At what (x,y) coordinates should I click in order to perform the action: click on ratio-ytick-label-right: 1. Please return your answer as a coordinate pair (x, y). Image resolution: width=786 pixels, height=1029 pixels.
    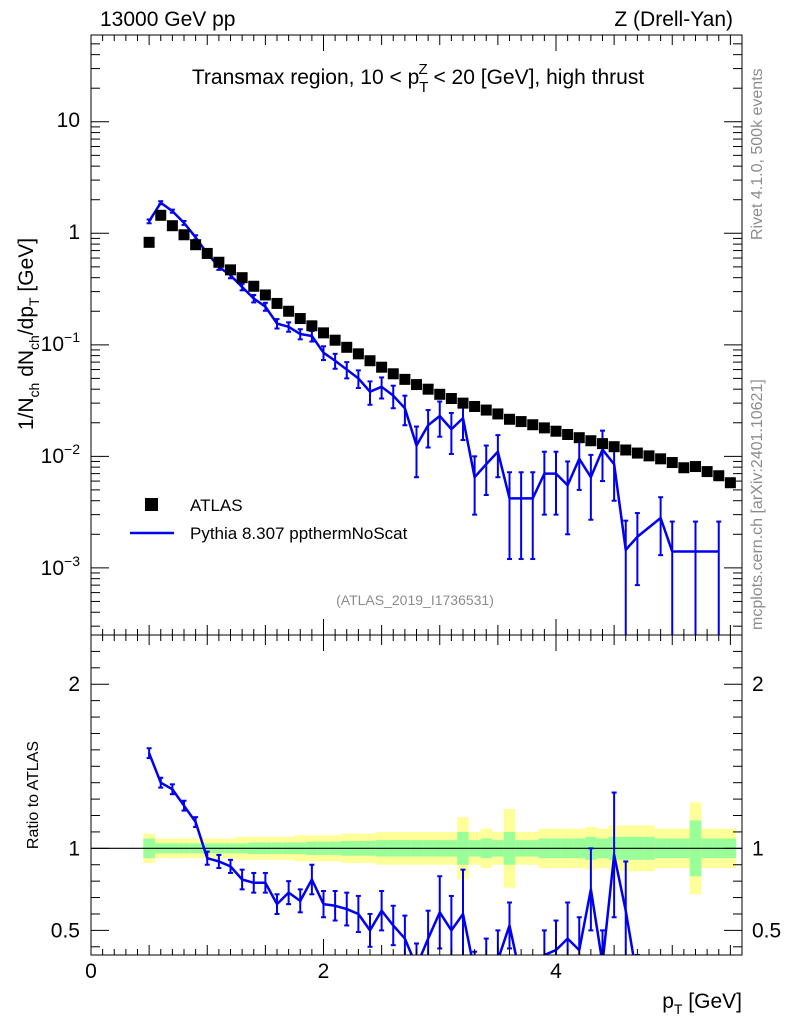
    Looking at the image, I should click on (758, 848).